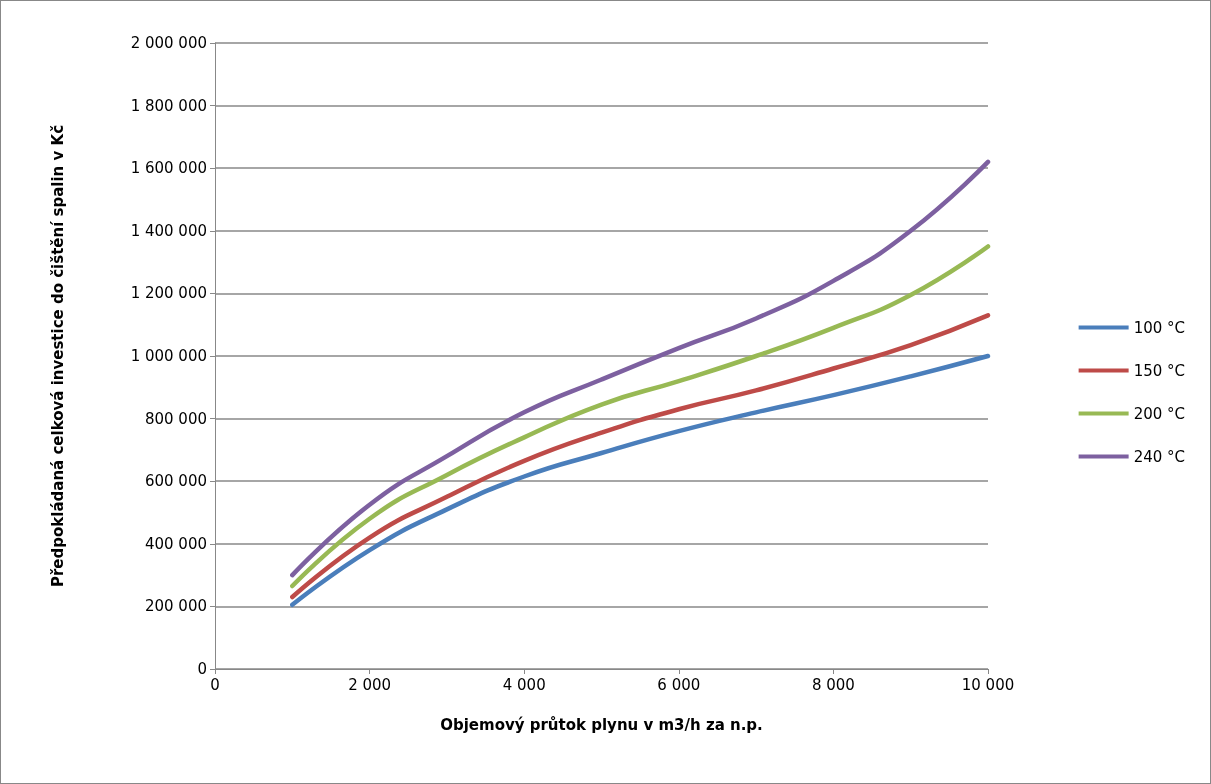 This screenshot has width=1211, height=784. Describe the element at coordinates (1159, 327) in the screenshot. I see `legend-label: 100 °C` at that location.